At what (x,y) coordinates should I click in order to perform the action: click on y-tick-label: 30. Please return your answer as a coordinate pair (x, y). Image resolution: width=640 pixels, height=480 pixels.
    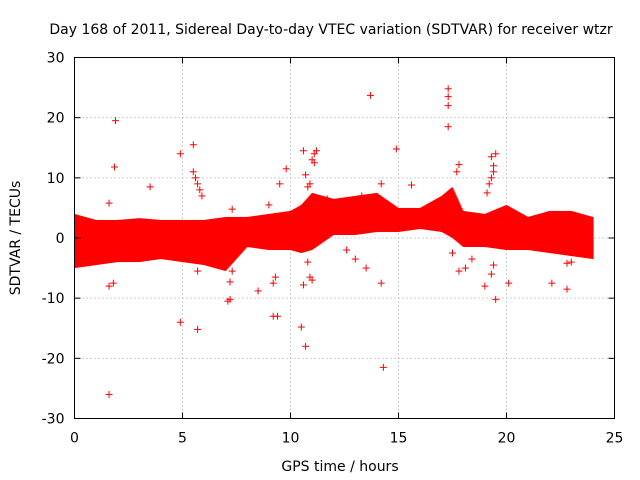
    Looking at the image, I should click on (56, 59).